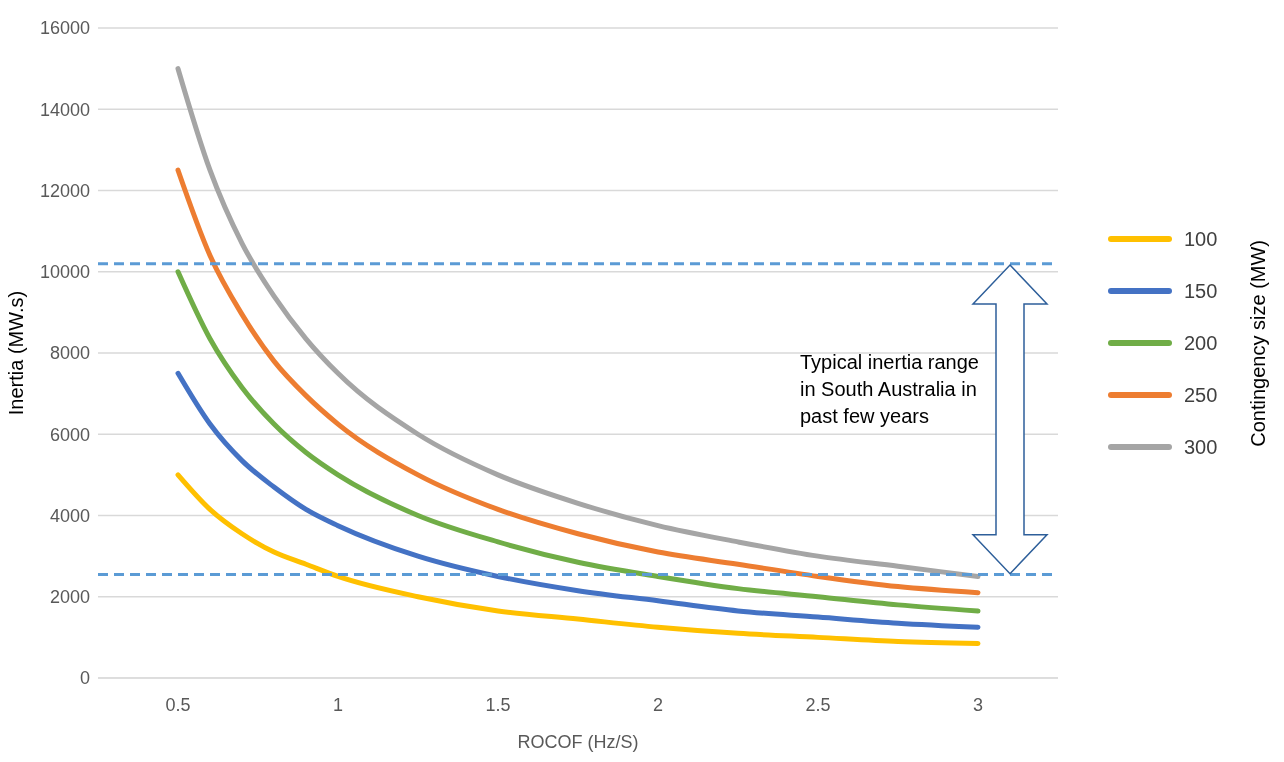 The height and width of the screenshot is (762, 1284). Describe the element at coordinates (1201, 343) in the screenshot. I see `legend-label: 200` at that location.